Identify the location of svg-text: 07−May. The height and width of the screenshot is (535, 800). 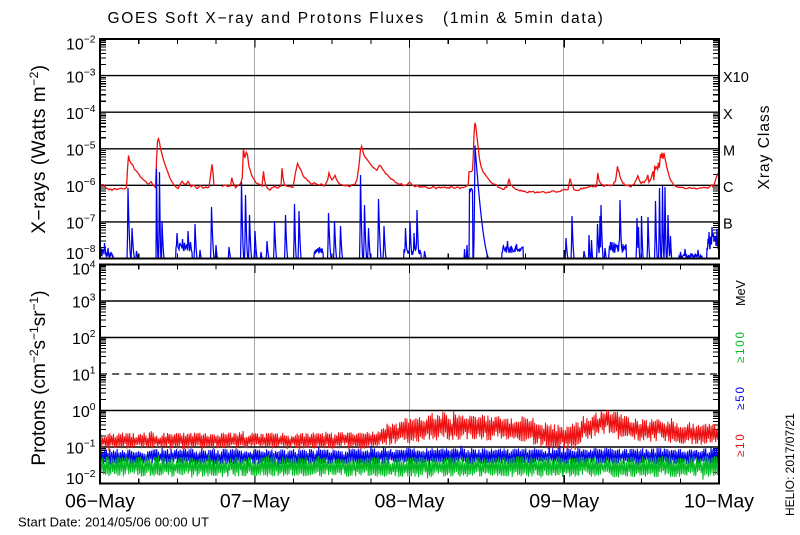
(255, 502).